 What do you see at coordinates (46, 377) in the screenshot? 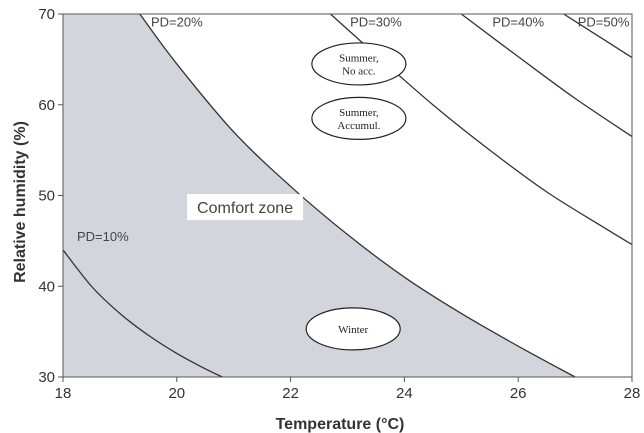
I see `y-tick-label: 30` at bounding box center [46, 377].